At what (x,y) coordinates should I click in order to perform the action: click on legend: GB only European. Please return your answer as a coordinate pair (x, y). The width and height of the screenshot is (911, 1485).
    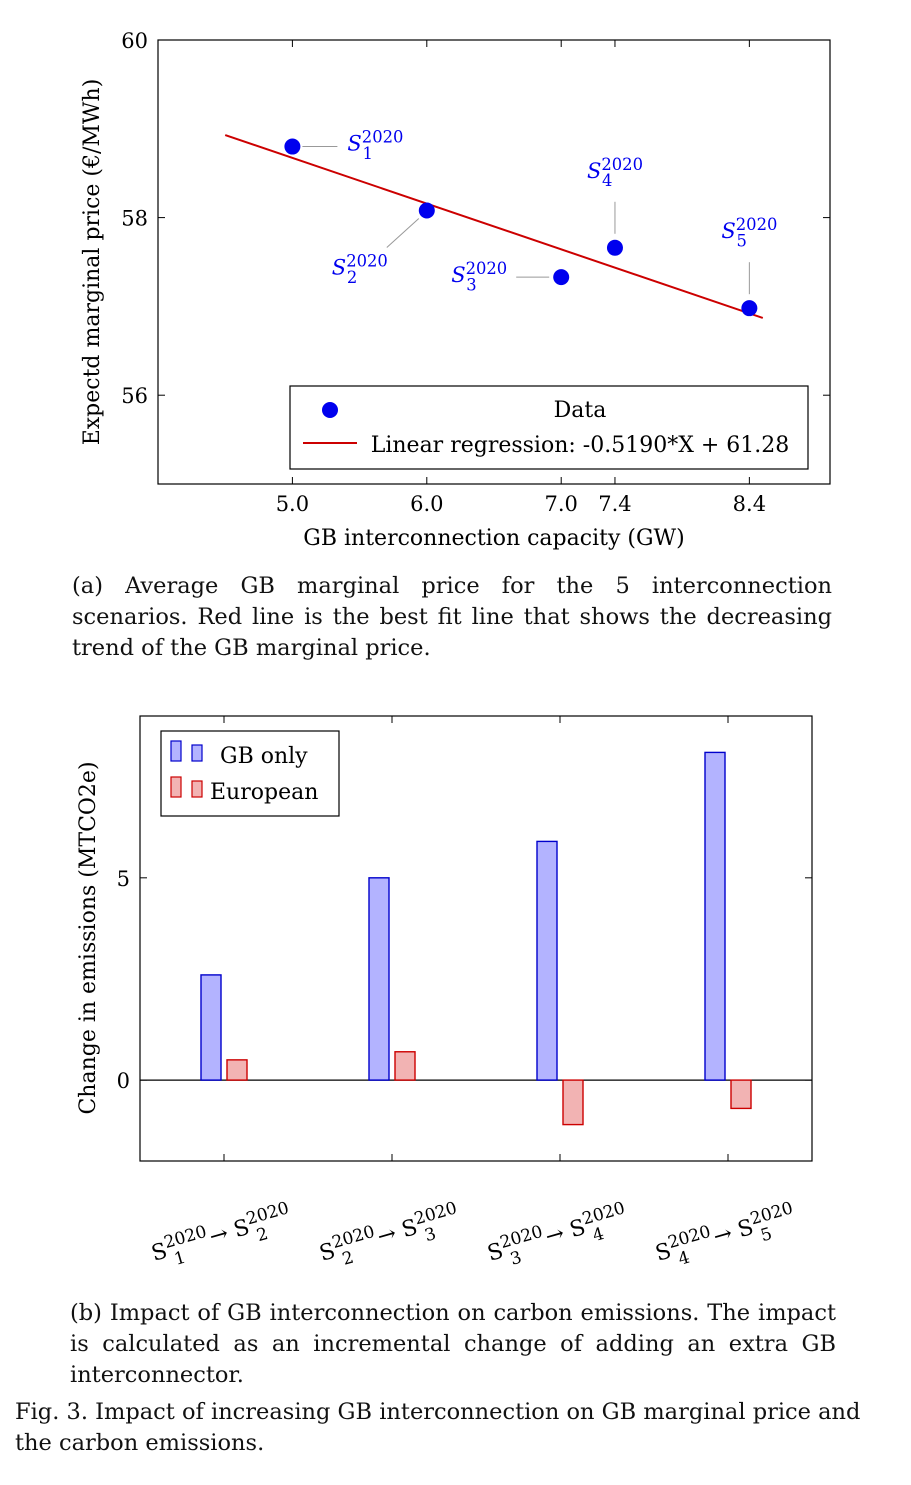
    Looking at the image, I should click on (250, 773).